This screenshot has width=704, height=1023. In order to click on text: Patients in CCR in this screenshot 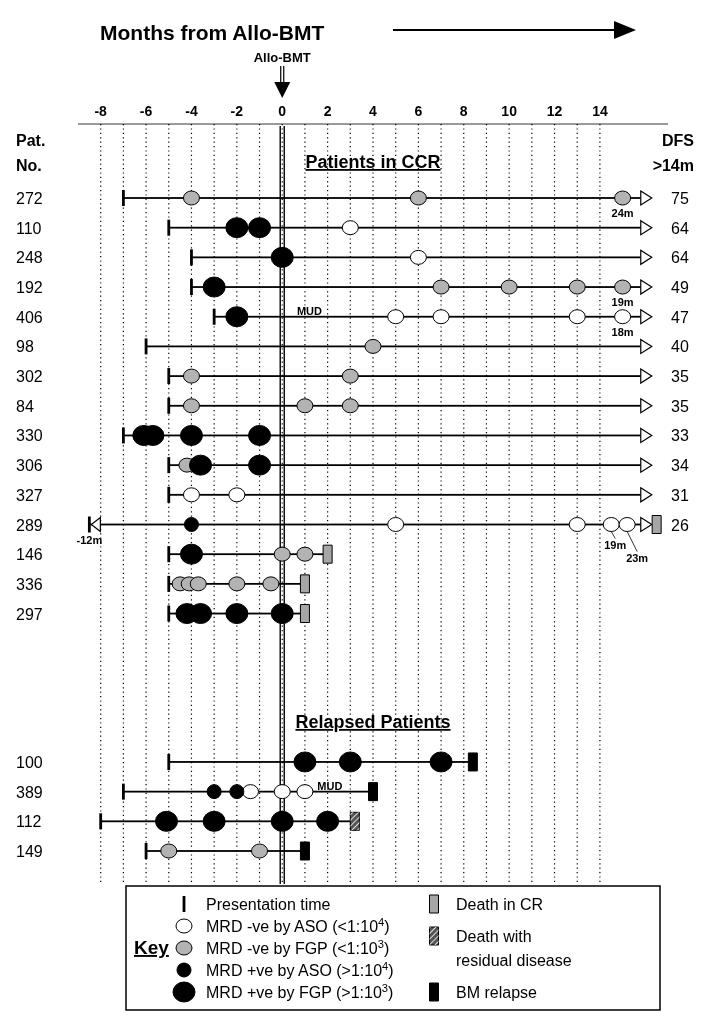, I will do `click(373, 162)`.